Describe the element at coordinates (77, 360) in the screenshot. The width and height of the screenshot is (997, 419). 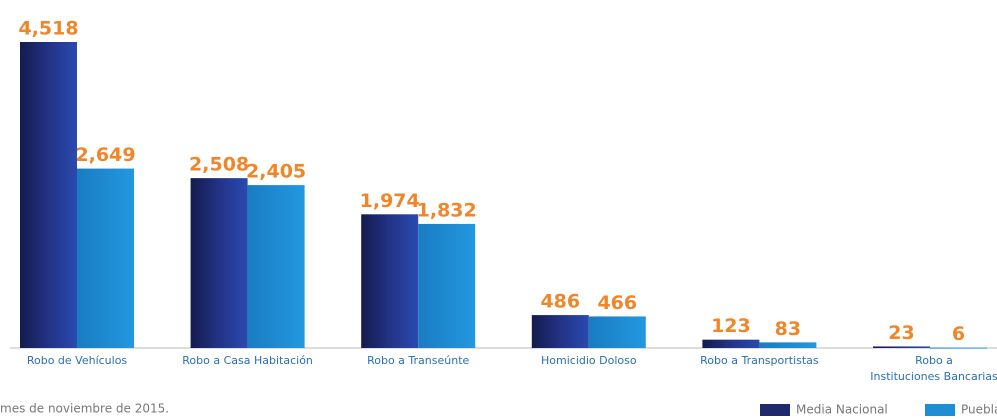
I see `x-tick-label: Robo de Vehículos` at that location.